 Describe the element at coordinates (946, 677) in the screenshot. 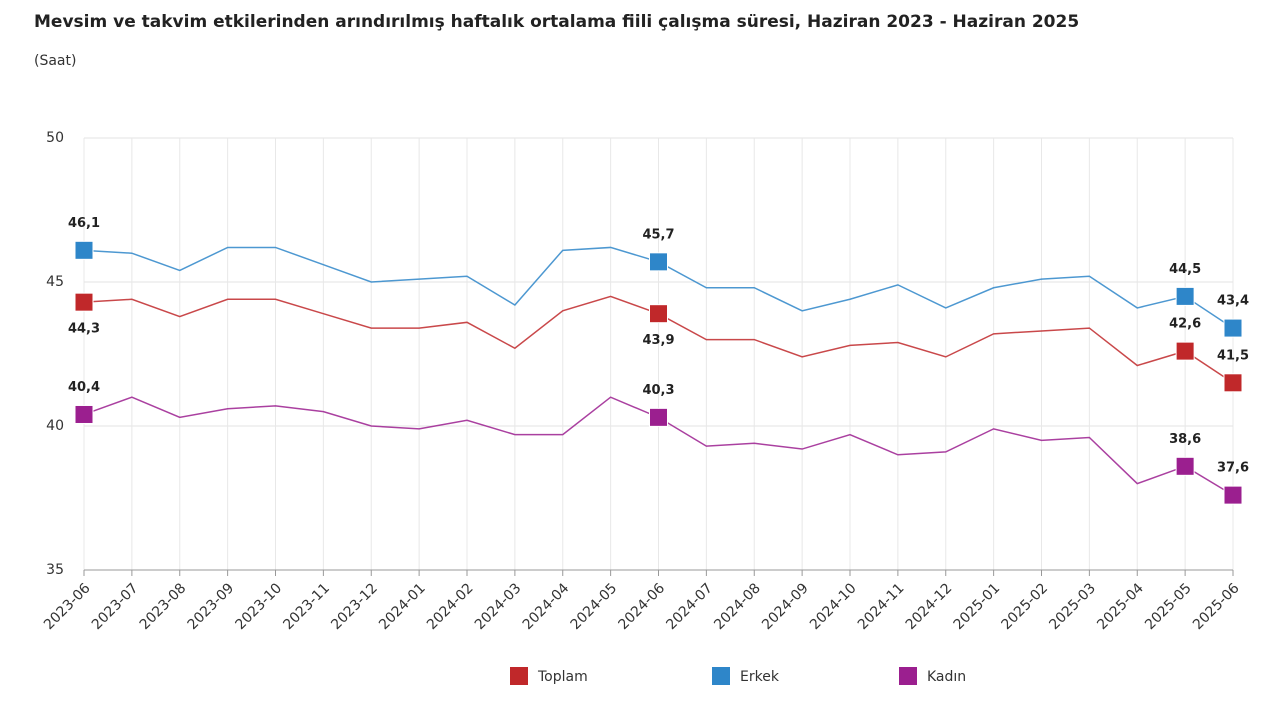

I see `legend-label: Kadın` at that location.